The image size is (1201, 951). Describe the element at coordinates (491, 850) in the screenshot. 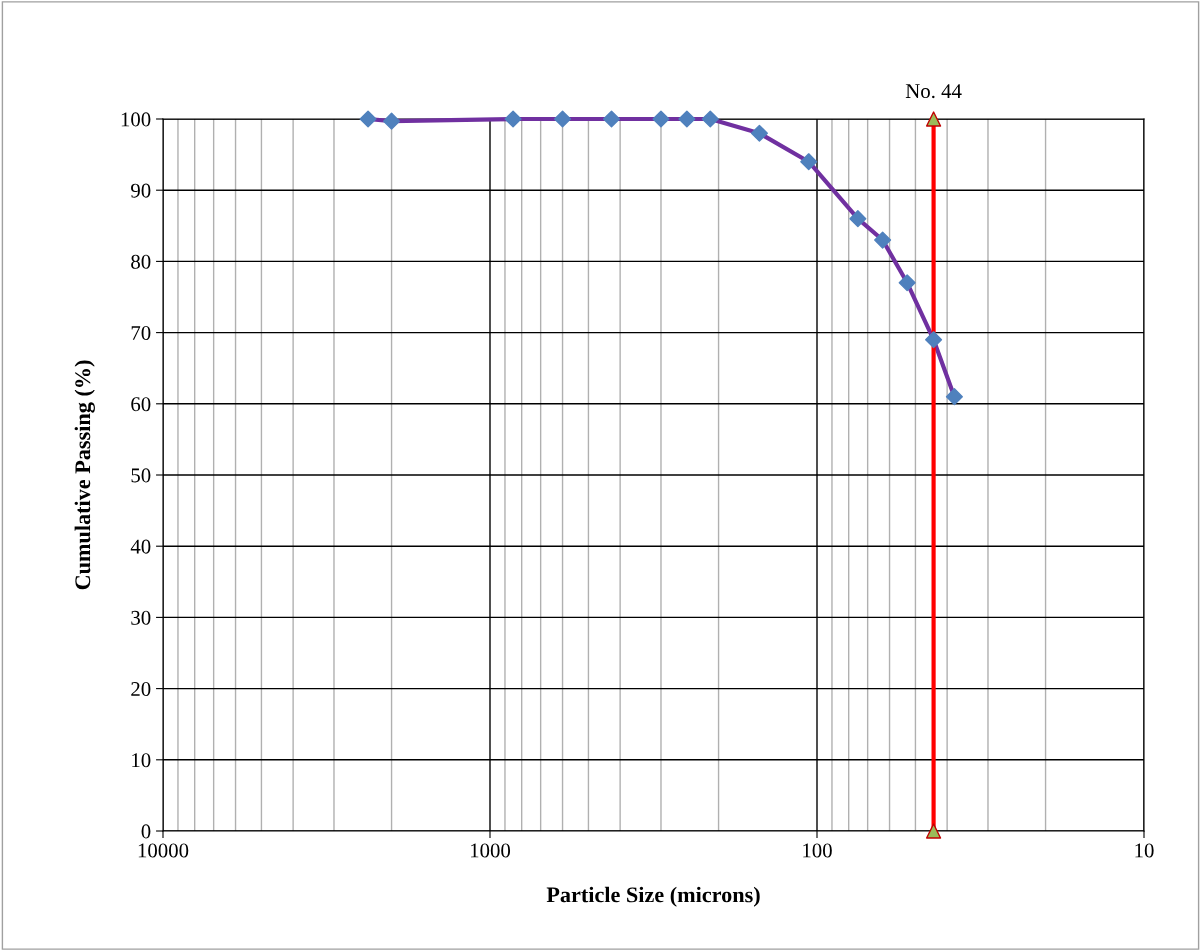

I see `x-tick-label: 1000` at that location.